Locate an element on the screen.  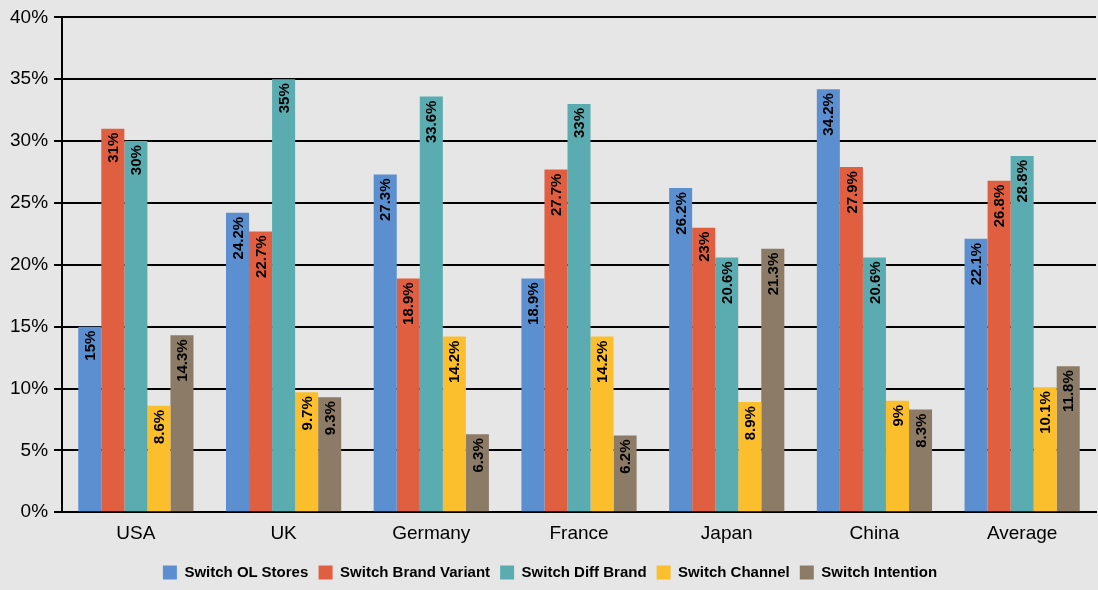
data-label: 22.7% is located at coordinates (260, 256).